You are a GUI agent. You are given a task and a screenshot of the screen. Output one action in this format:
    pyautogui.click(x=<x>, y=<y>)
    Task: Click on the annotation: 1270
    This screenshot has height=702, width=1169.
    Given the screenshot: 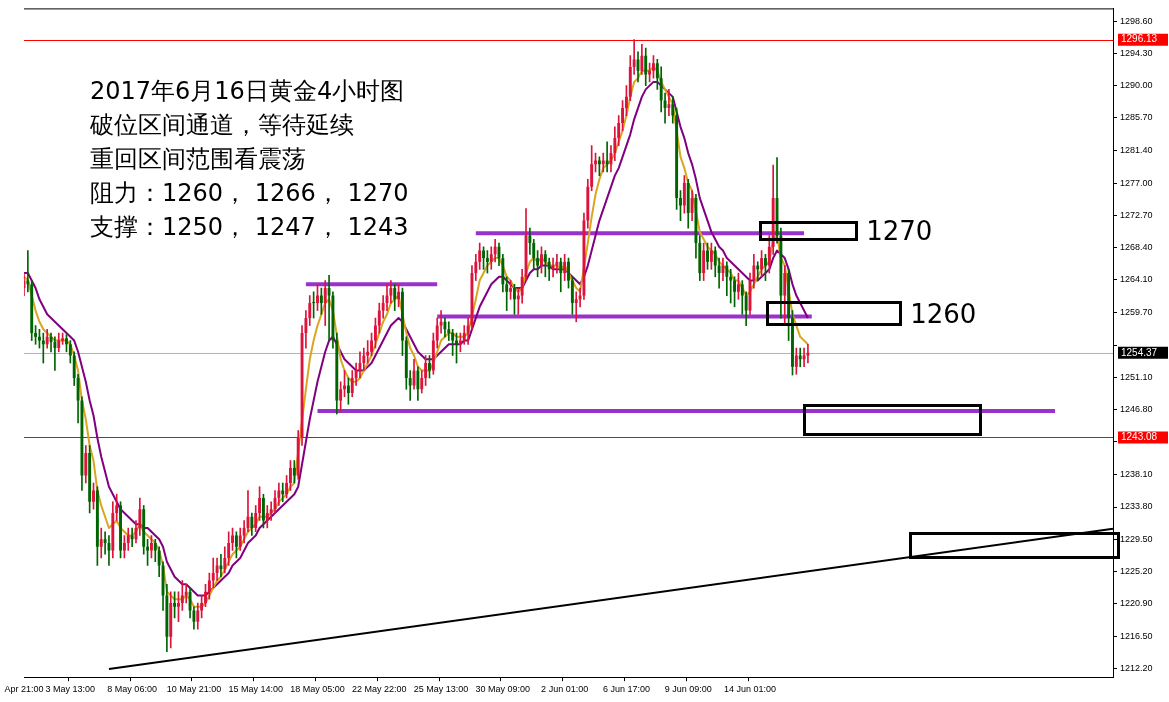 What is the action you would take?
    pyautogui.click(x=899, y=231)
    